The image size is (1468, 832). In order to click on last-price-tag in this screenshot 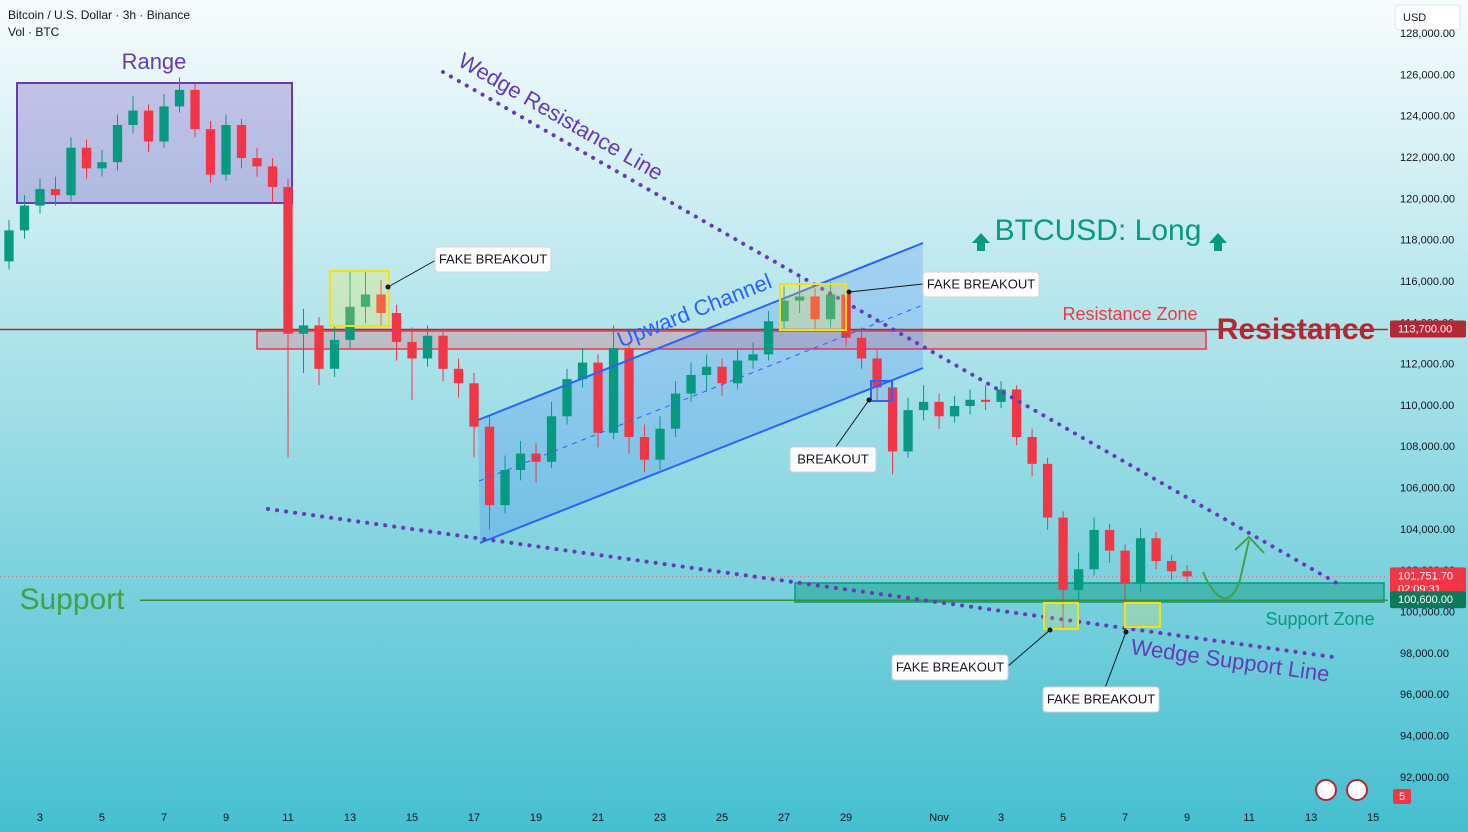, I will do `click(1428, 582)`.